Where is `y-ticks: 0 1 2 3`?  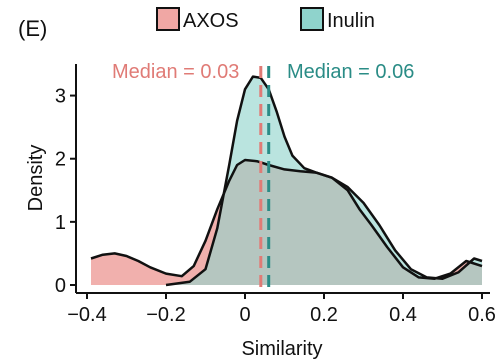
y-ticks: 0 1 2 3 is located at coordinates (65, 191).